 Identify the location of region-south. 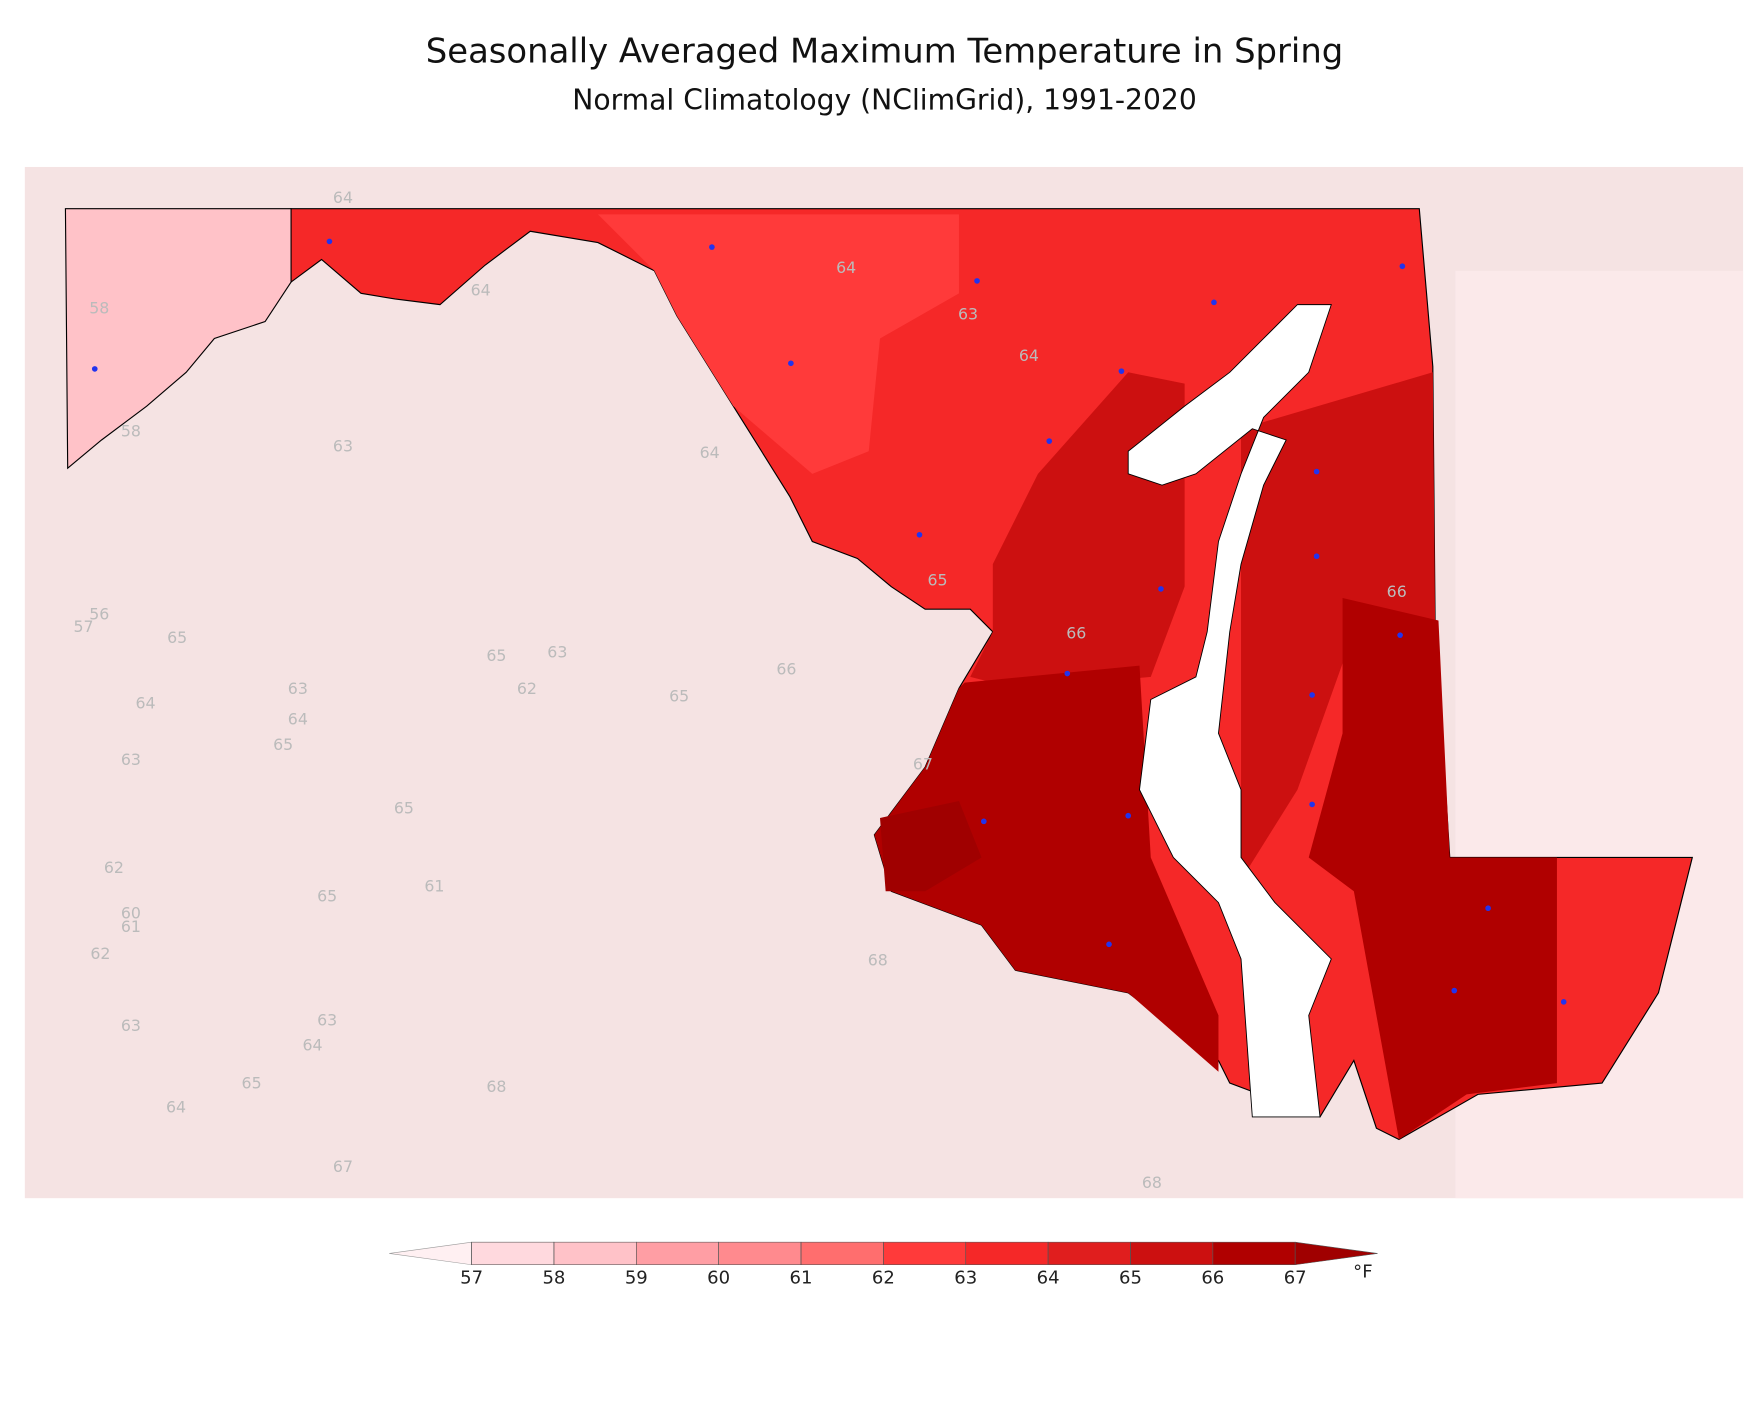
(1046, 868).